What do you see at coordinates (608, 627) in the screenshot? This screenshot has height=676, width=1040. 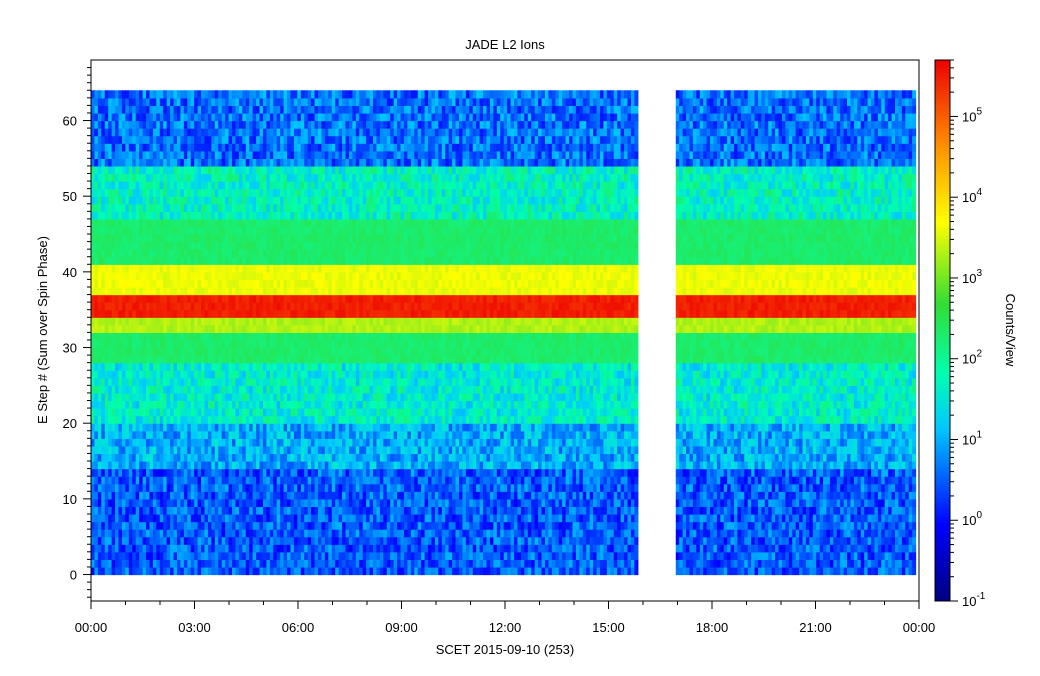 I see `x-tick-label: 15:00` at bounding box center [608, 627].